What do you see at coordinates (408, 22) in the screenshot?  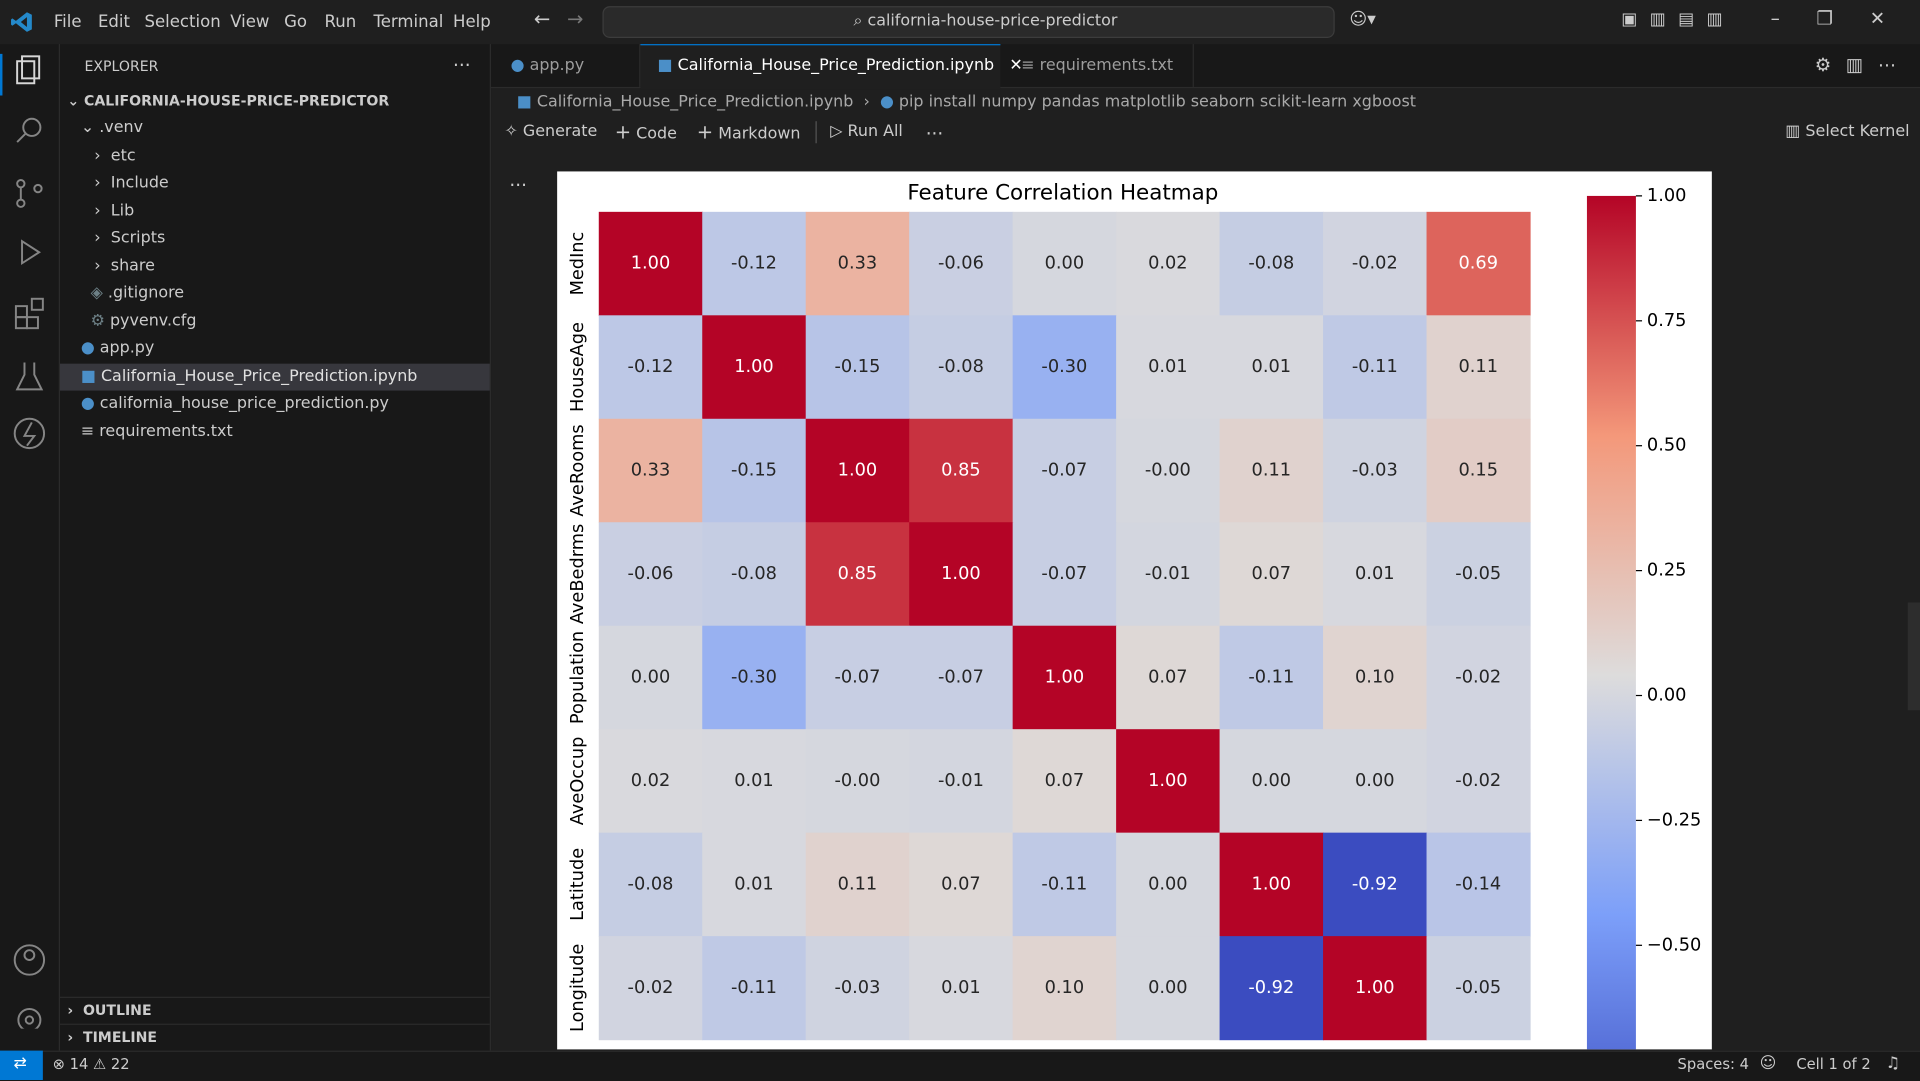 I see `menu-item: Terminal` at bounding box center [408, 22].